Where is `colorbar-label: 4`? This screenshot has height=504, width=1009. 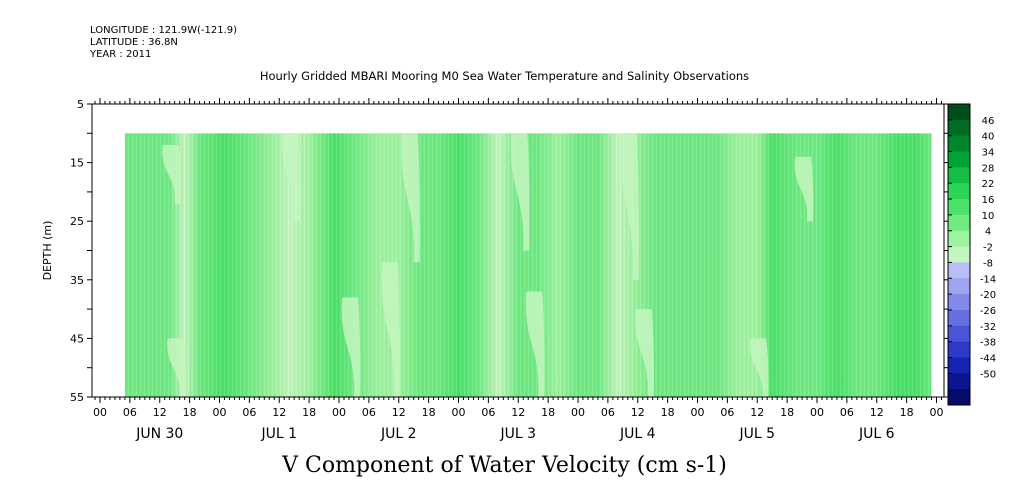
colorbar-label: 4 is located at coordinates (988, 232).